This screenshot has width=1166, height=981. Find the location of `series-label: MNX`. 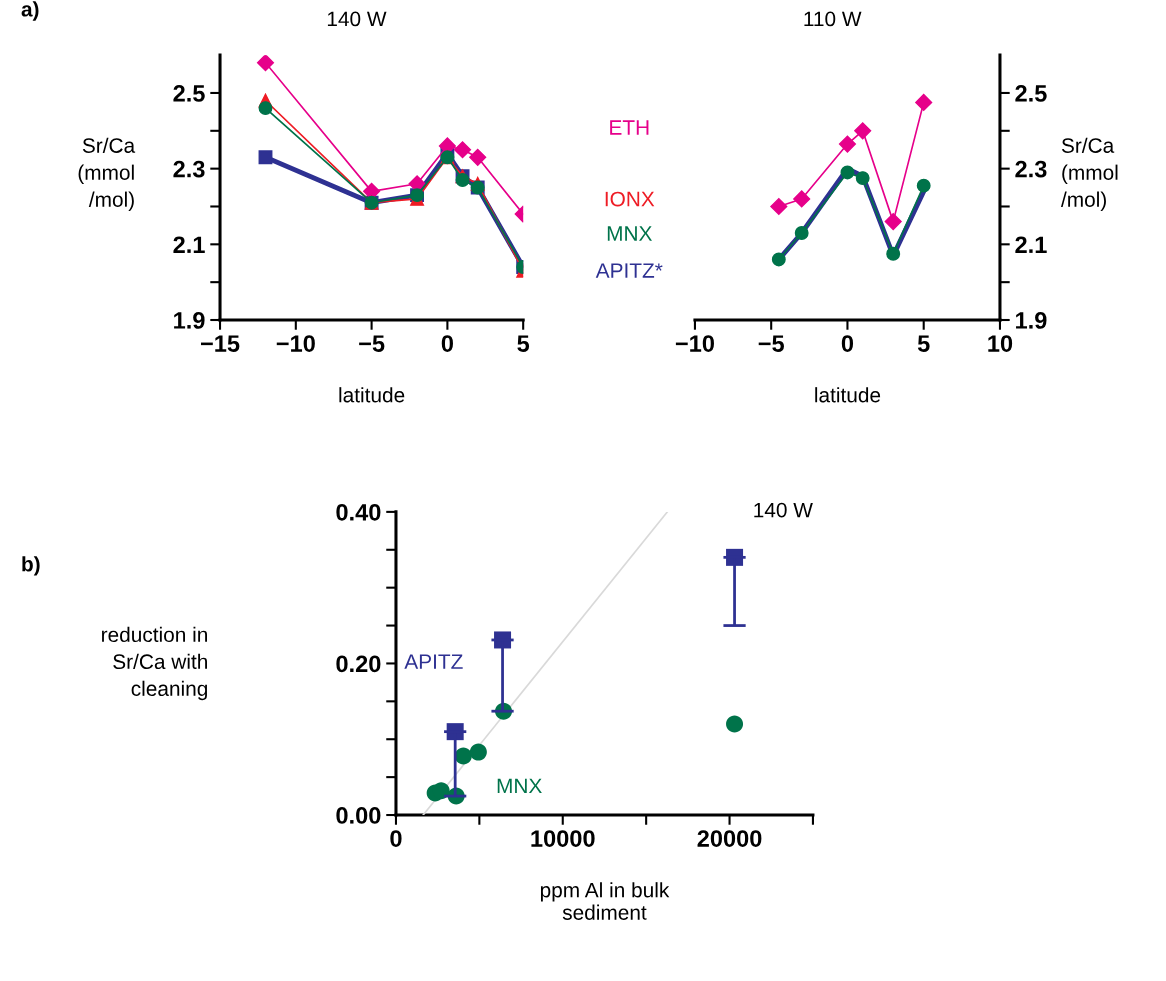

series-label: MNX is located at coordinates (519, 786).